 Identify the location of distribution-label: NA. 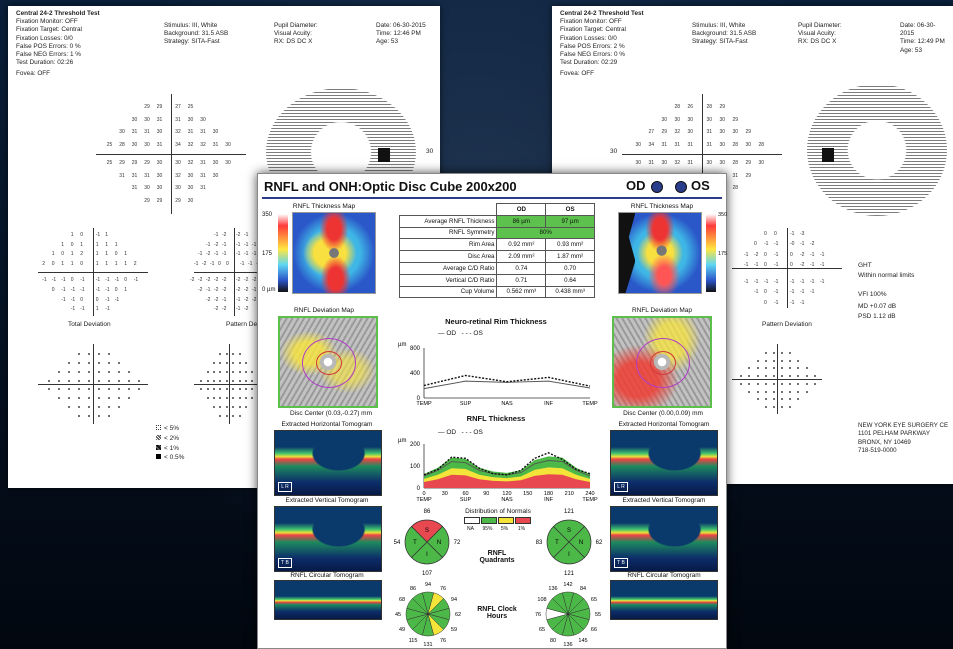
(470, 529).